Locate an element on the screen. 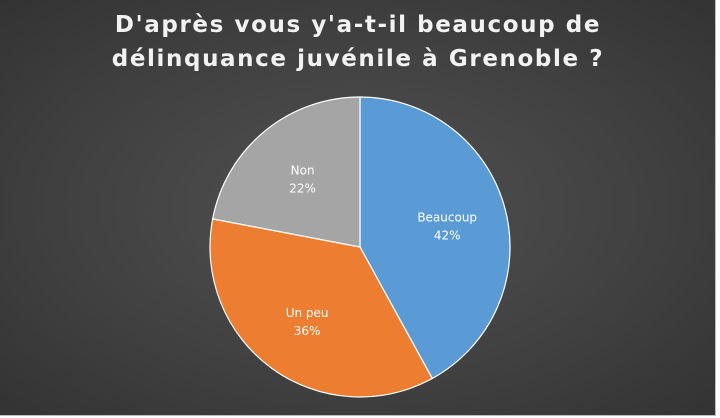 The image size is (720, 418). pie-labels: Beaucoup 42% Un peu 36% Non 22% is located at coordinates (381, 251).